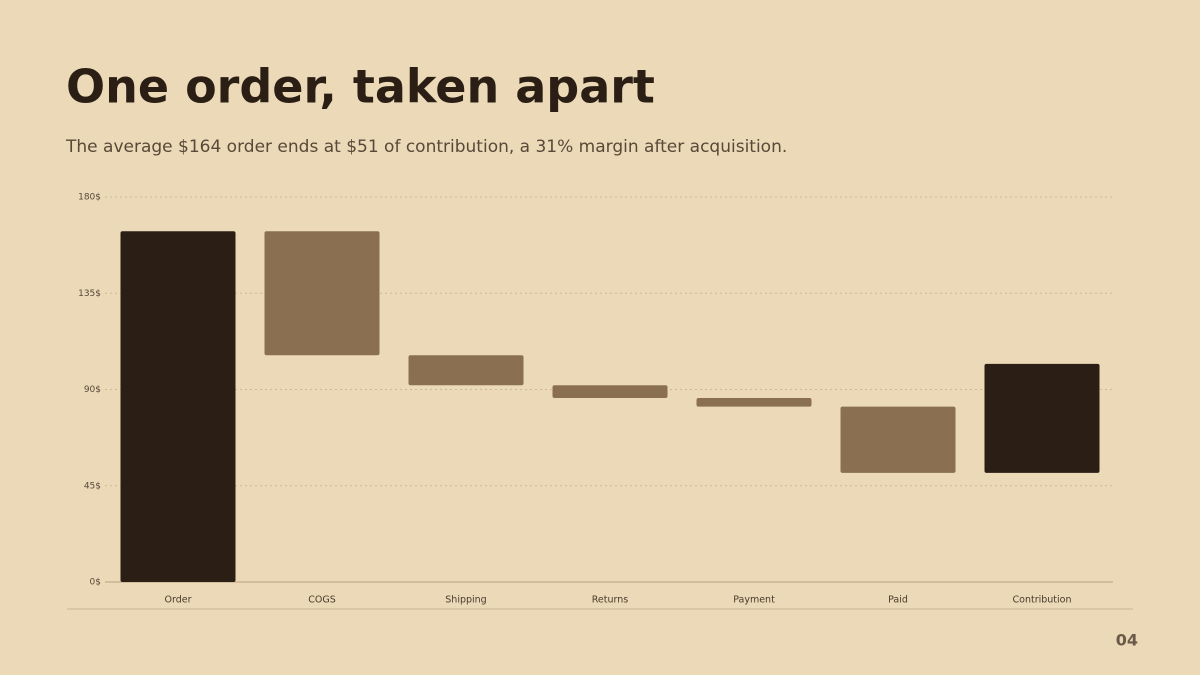 This screenshot has width=1200, height=675. I want to click on y-tick-label: 0$, so click(95, 583).